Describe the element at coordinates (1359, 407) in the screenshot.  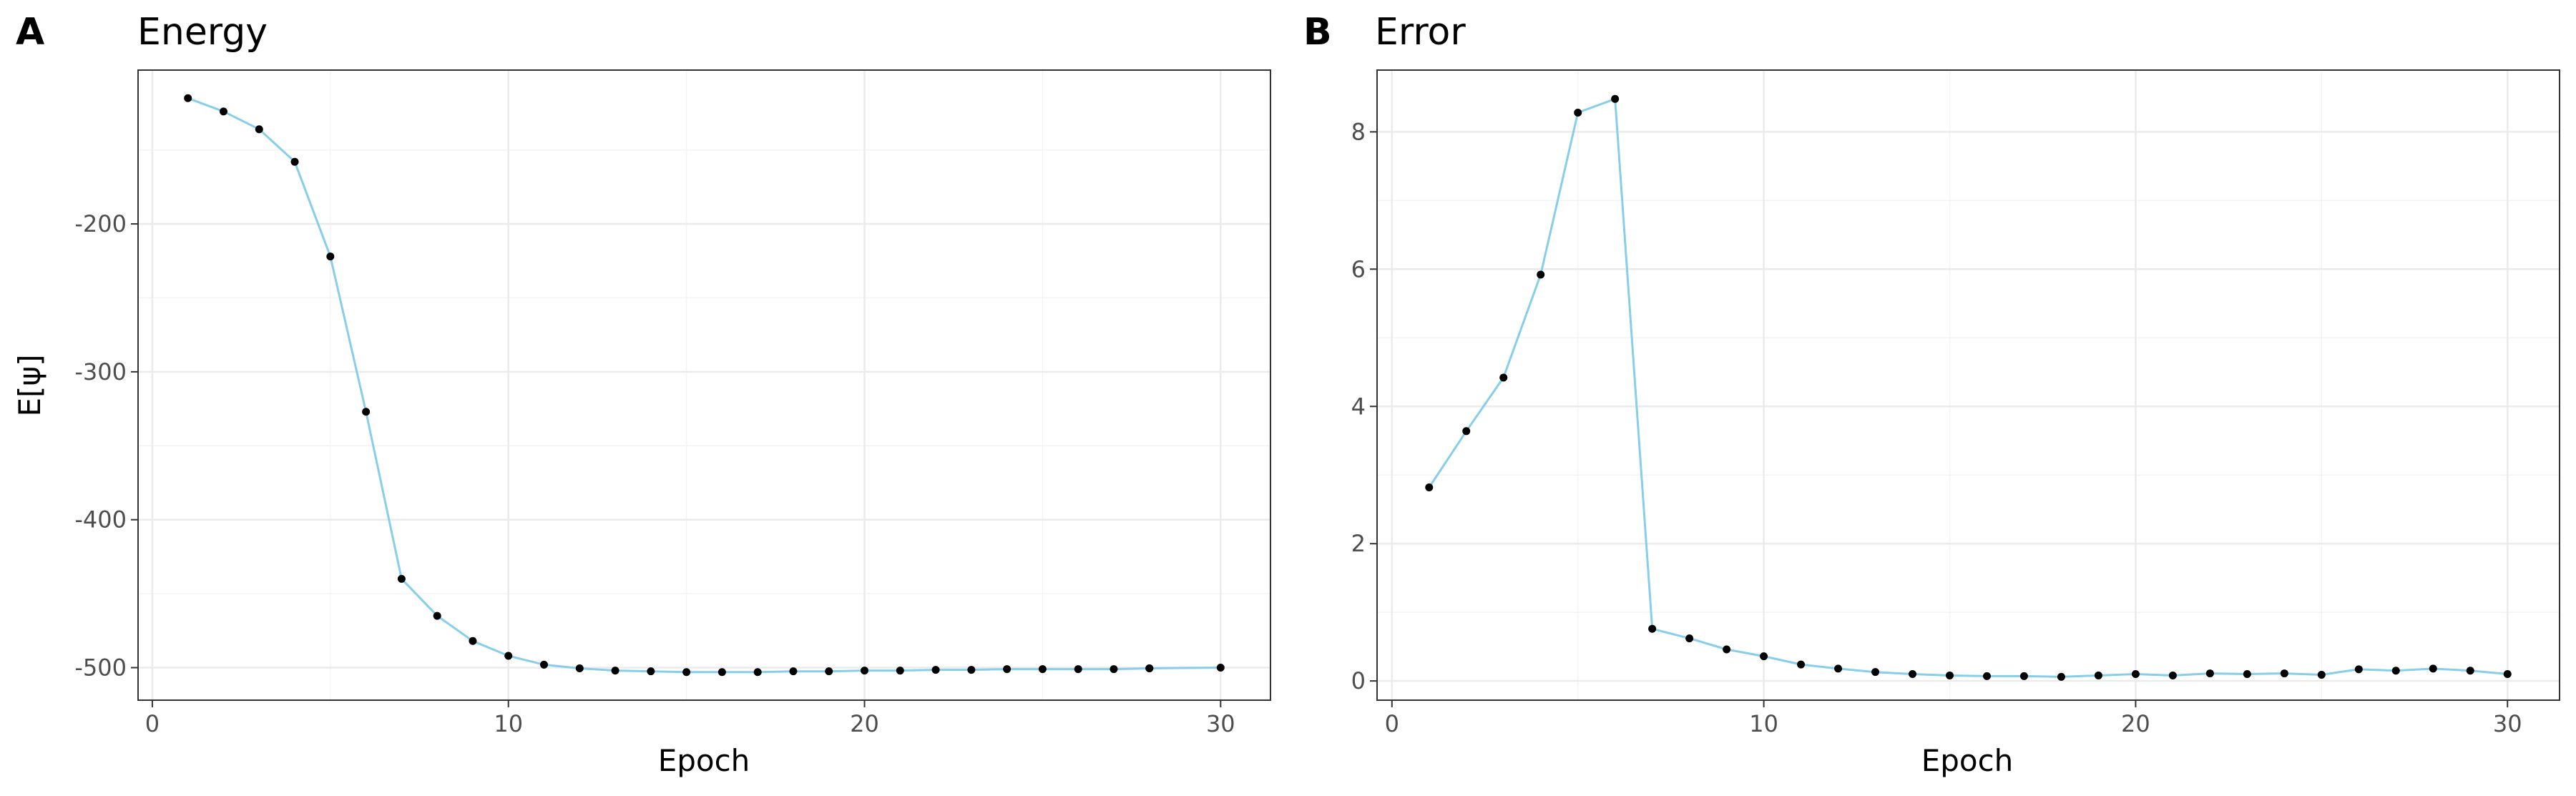
I see `panel-b-y-tick-label: 4` at that location.